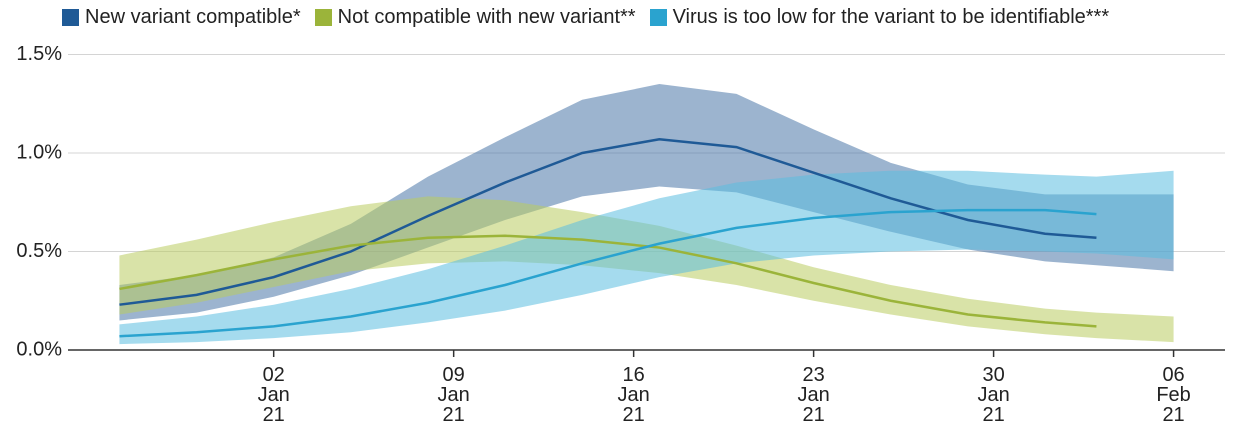 Image resolution: width=1246 pixels, height=427 pixels. I want to click on x-tick-label: 02 Jan 21, so click(273, 395).